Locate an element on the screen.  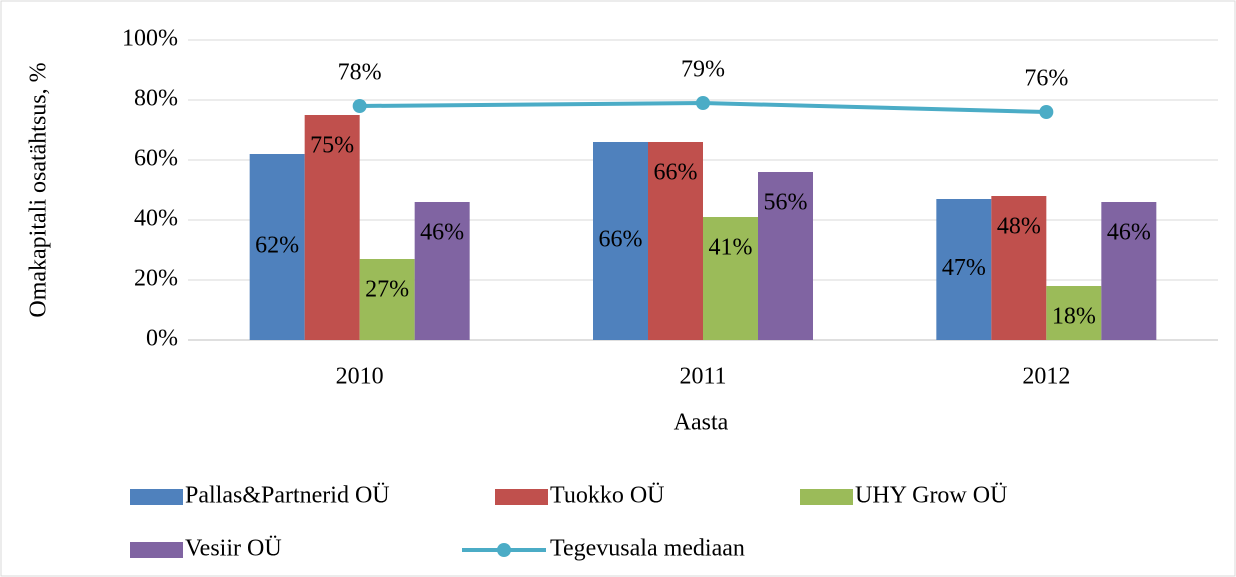
data-label: 41% is located at coordinates (731, 248).